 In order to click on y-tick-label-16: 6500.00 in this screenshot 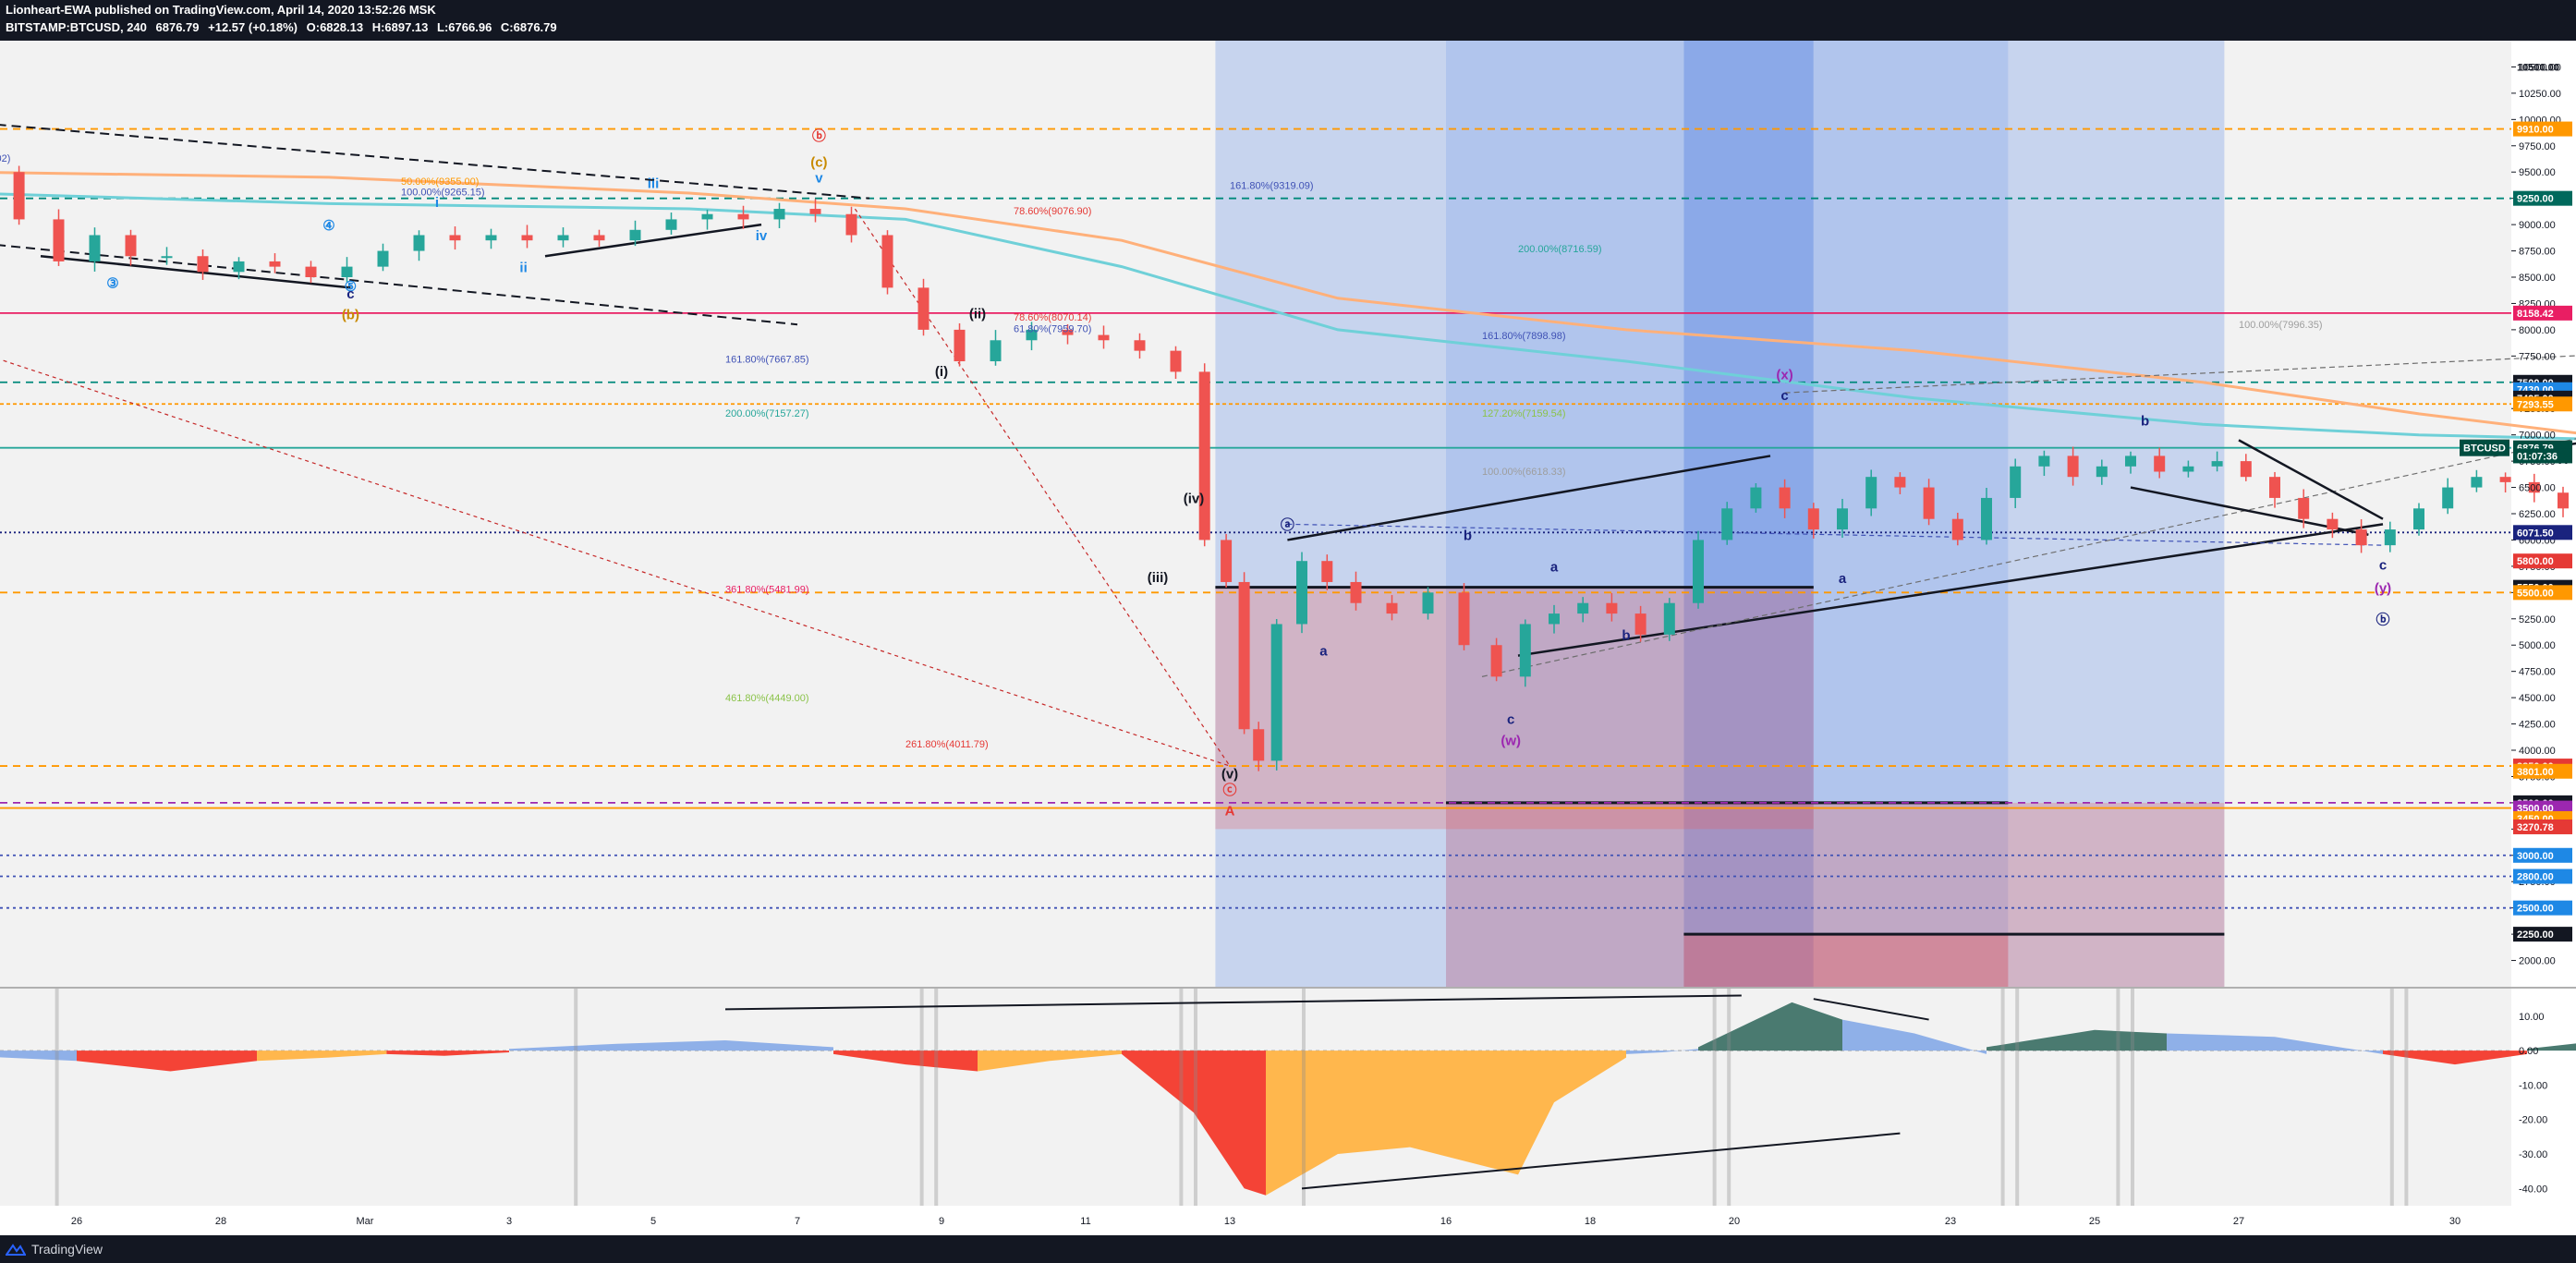, I will do `click(2537, 488)`.